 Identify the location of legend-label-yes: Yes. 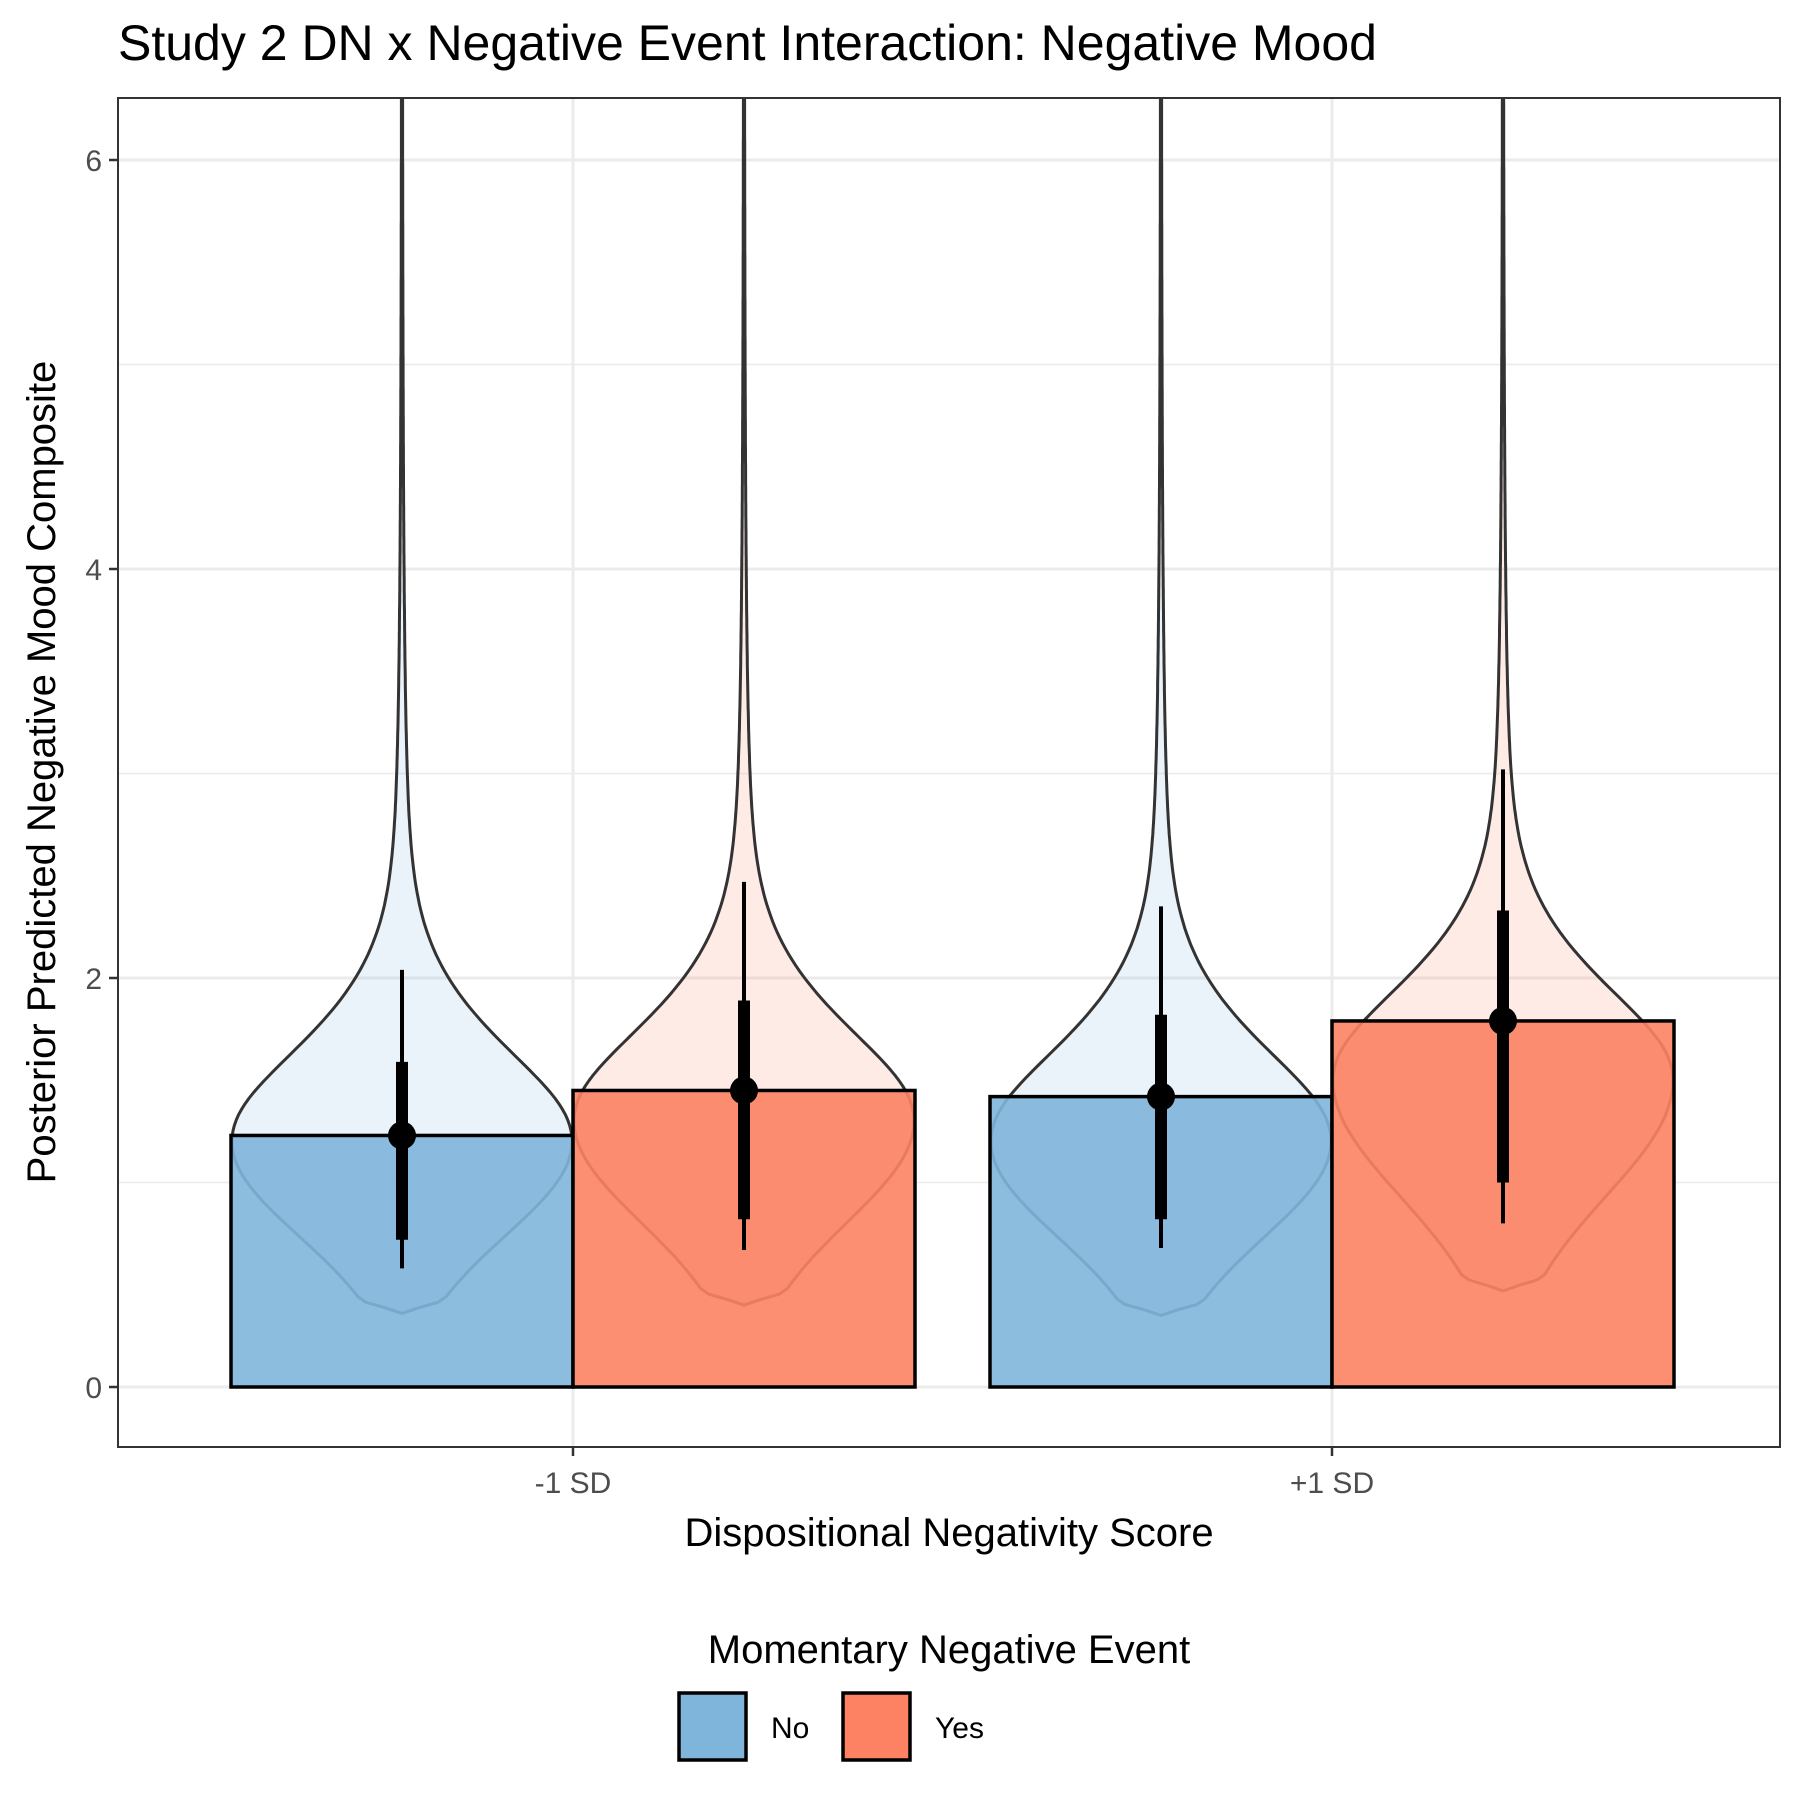
(959, 1728).